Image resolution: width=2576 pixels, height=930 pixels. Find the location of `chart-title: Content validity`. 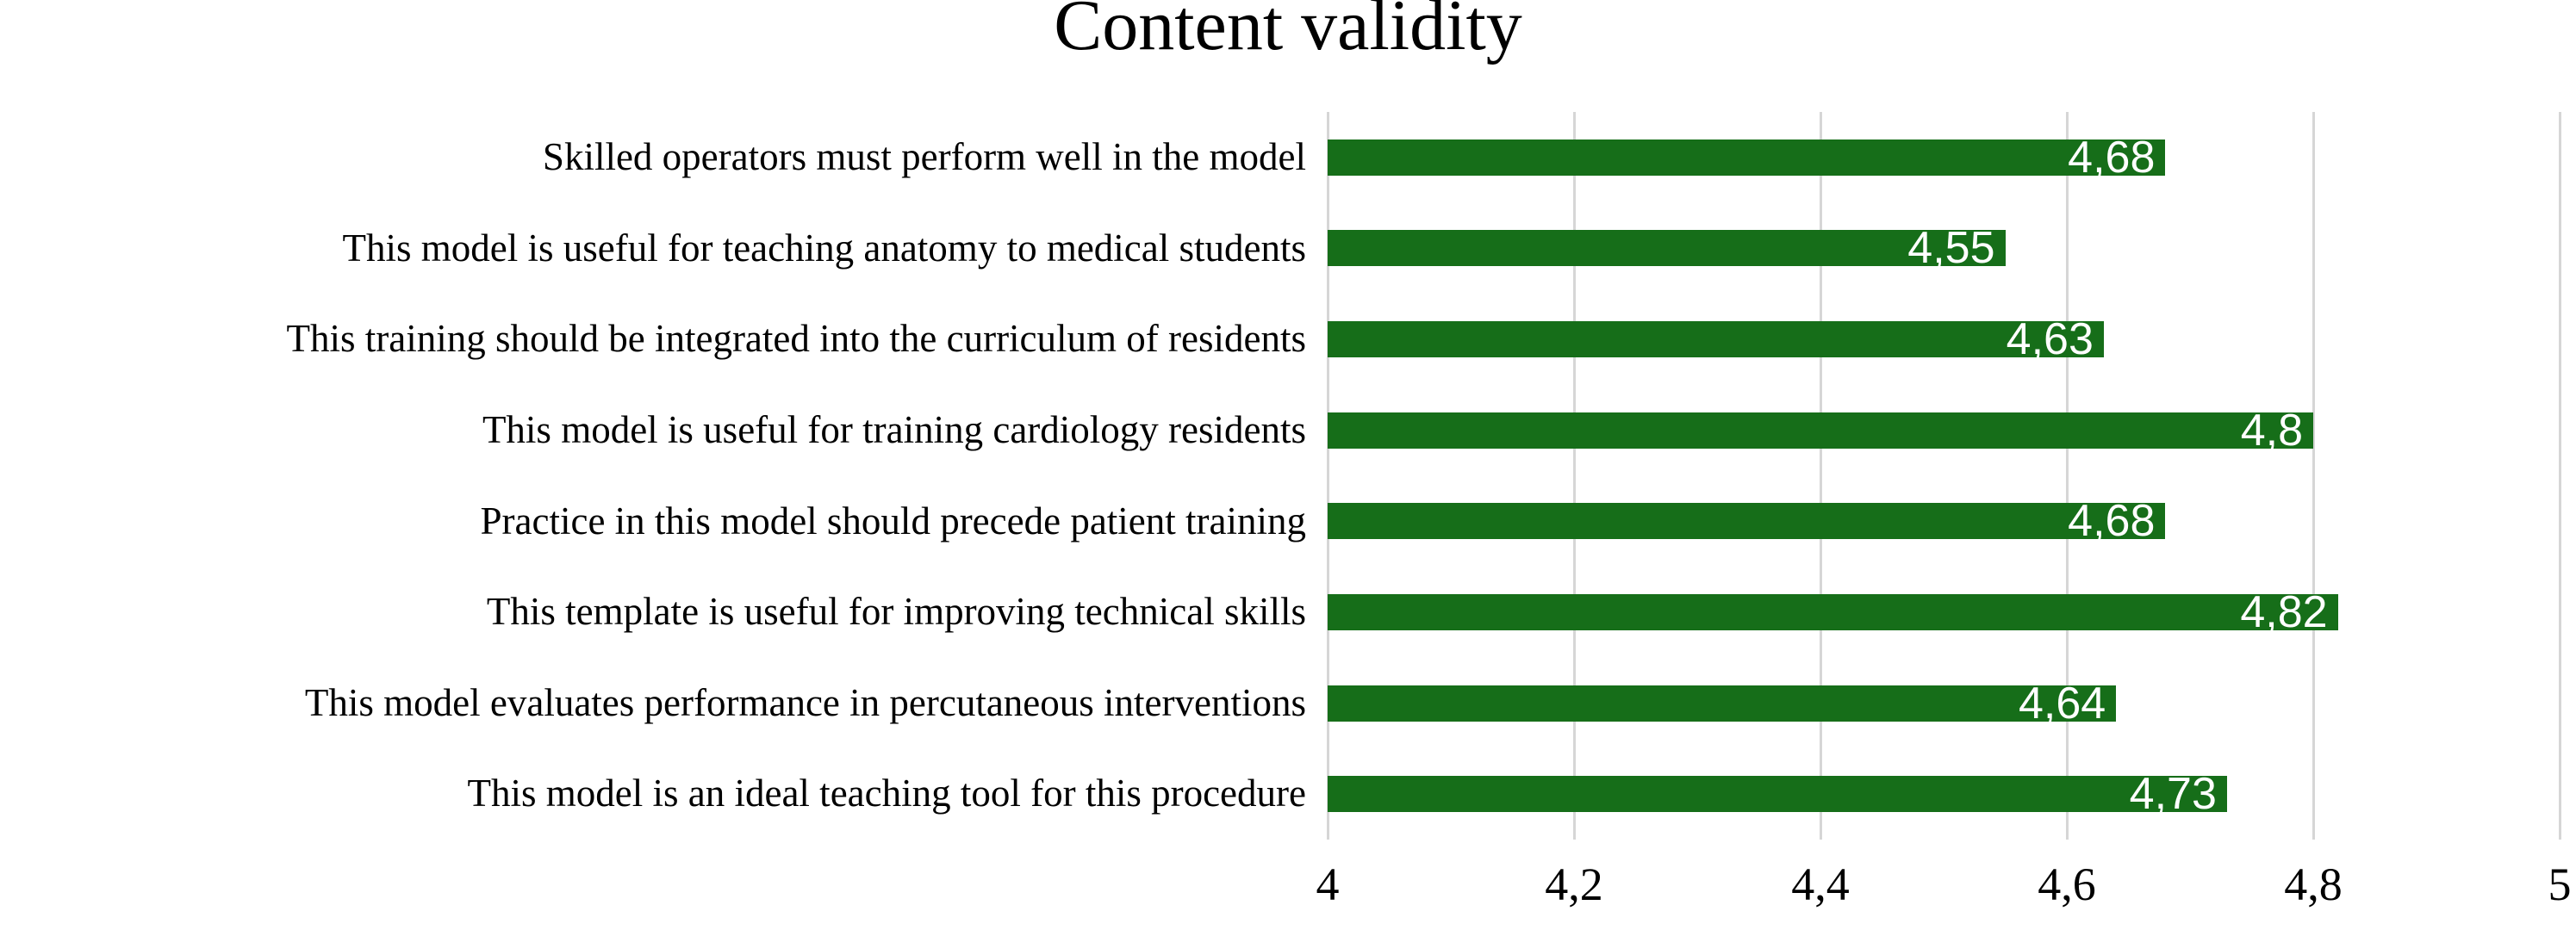

chart-title: Content validity is located at coordinates (1288, 32).